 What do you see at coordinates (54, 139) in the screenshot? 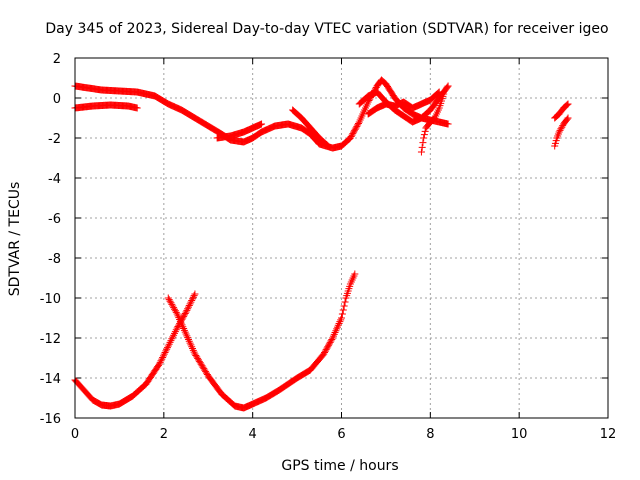
I see `y-tick-label: -2` at bounding box center [54, 139].